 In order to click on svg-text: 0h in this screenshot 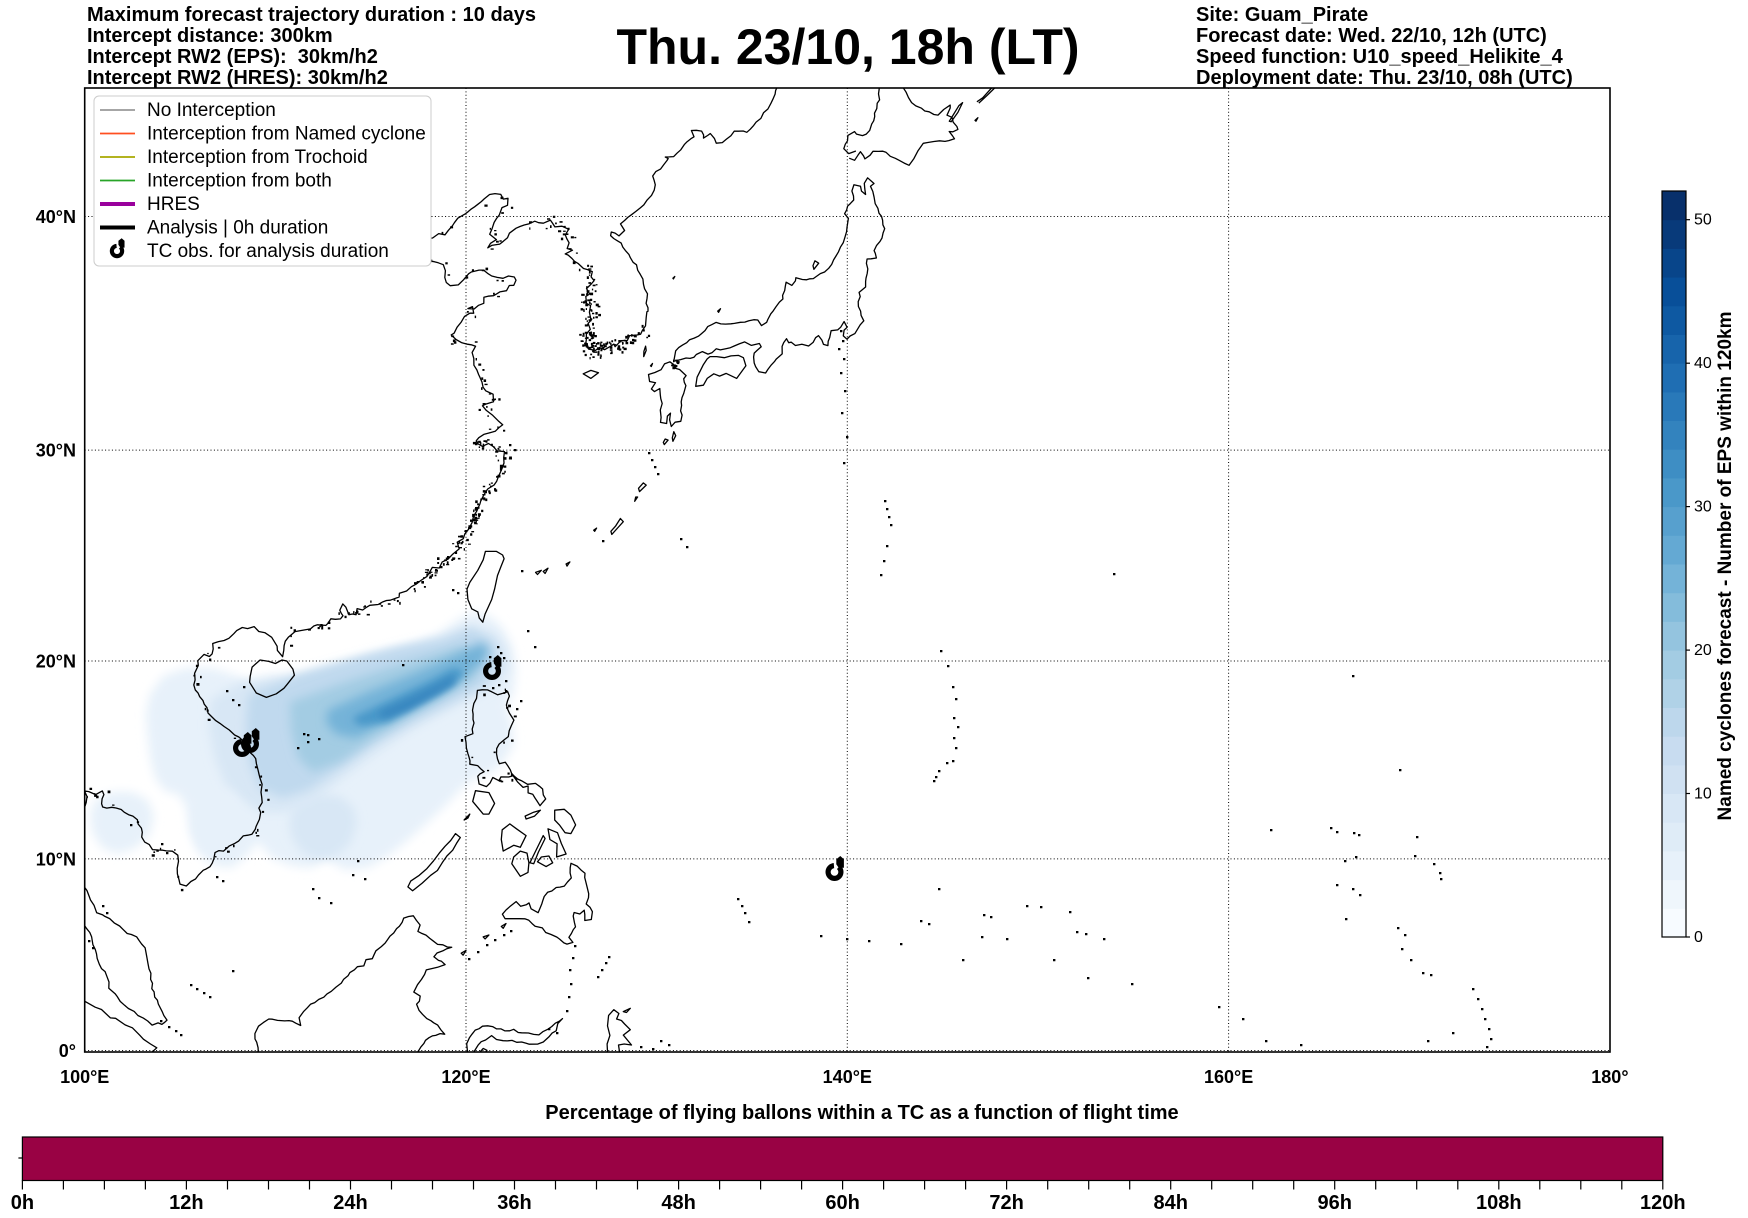, I will do `click(22, 1202)`.